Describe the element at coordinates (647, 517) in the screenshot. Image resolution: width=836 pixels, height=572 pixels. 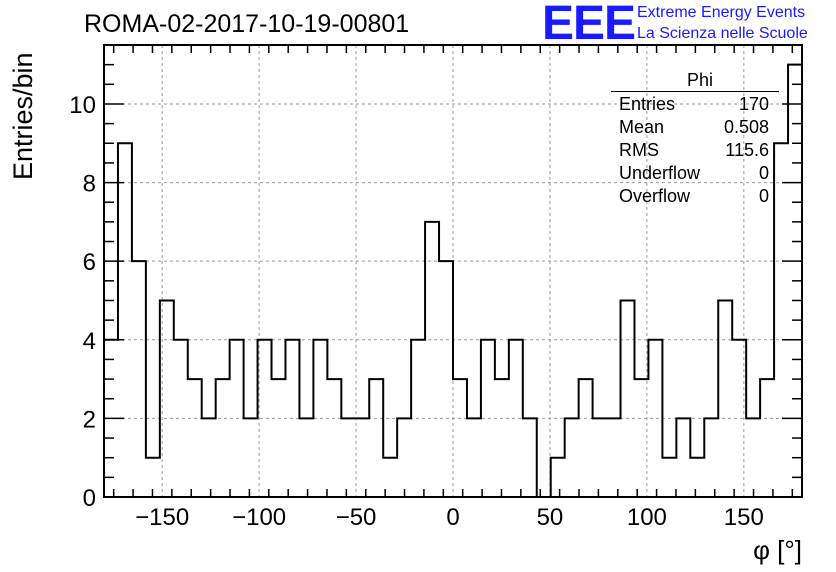
I see `x-tick-label: 100` at that location.